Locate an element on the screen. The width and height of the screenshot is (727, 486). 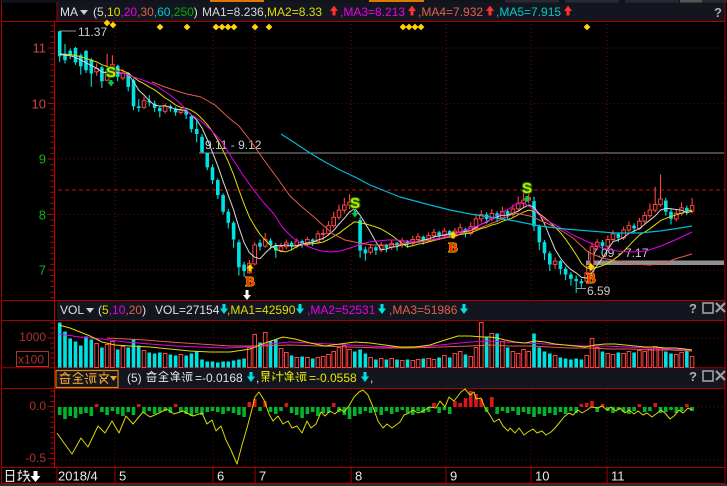
svg-text: (5,10,20) is located at coordinates (122, 310).